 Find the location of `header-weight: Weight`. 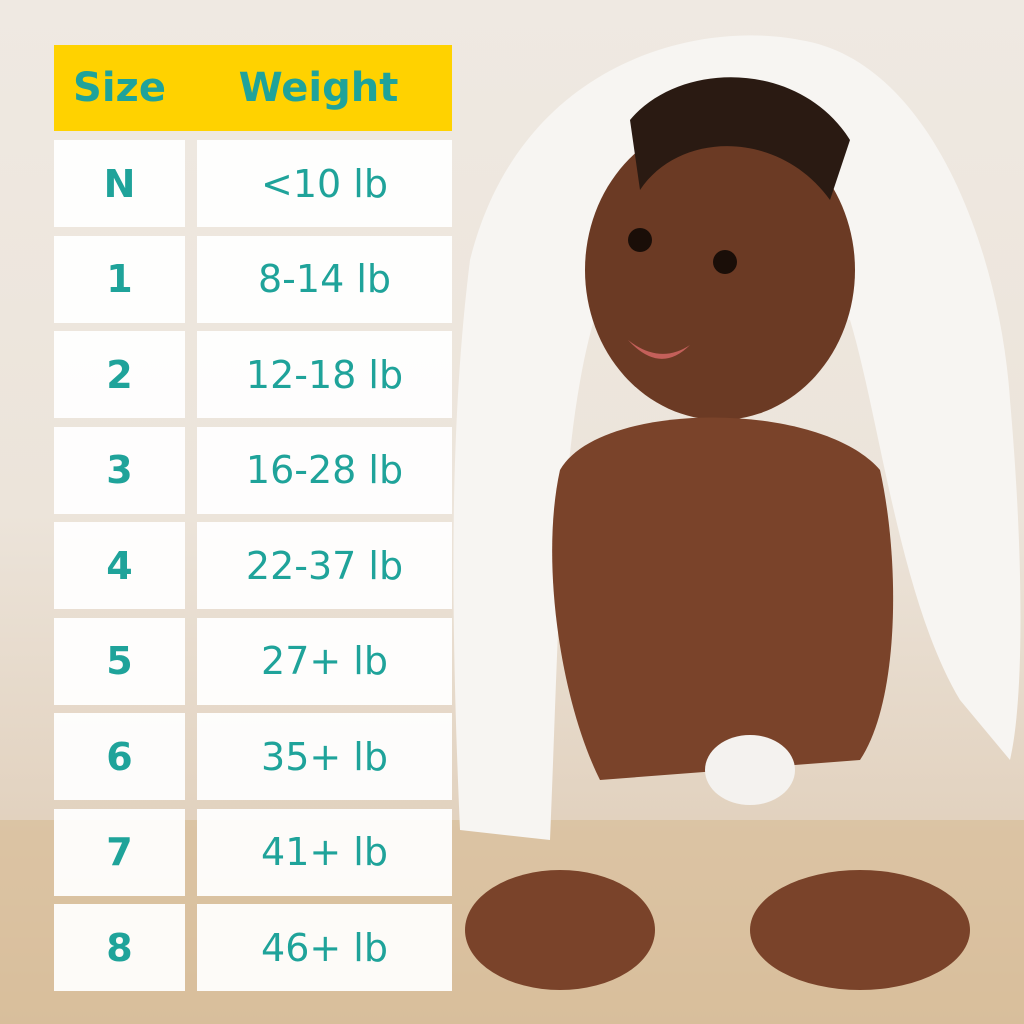

header-weight: Weight is located at coordinates (318, 88).